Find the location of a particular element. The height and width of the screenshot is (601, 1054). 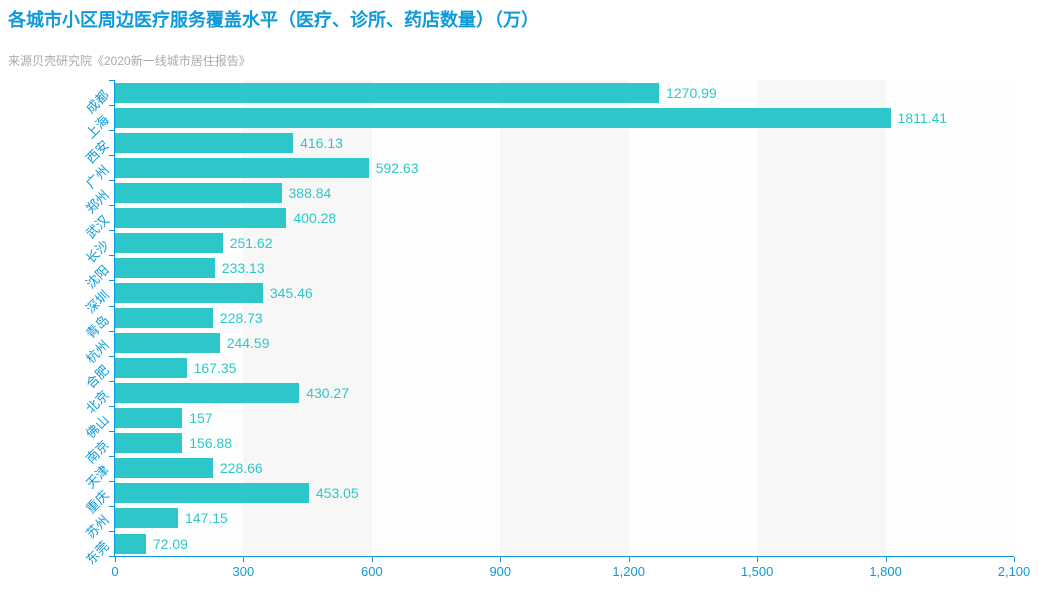

chart-title: 各城市小区周边医疗服务覆盖水平（医疗、诊所、药店数量）（万） is located at coordinates (273, 20).